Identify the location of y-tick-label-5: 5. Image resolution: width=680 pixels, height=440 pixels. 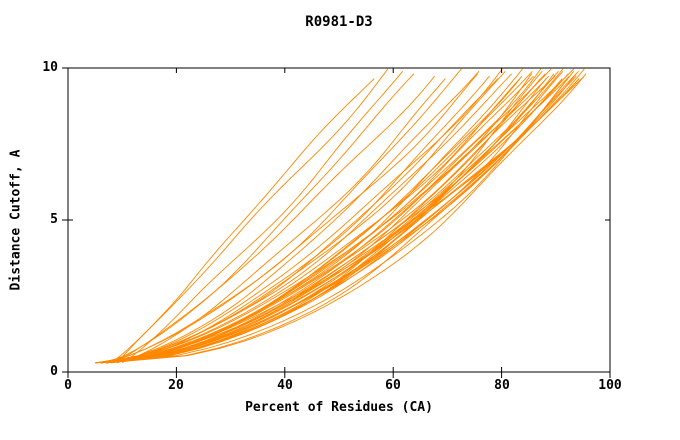
(54, 219).